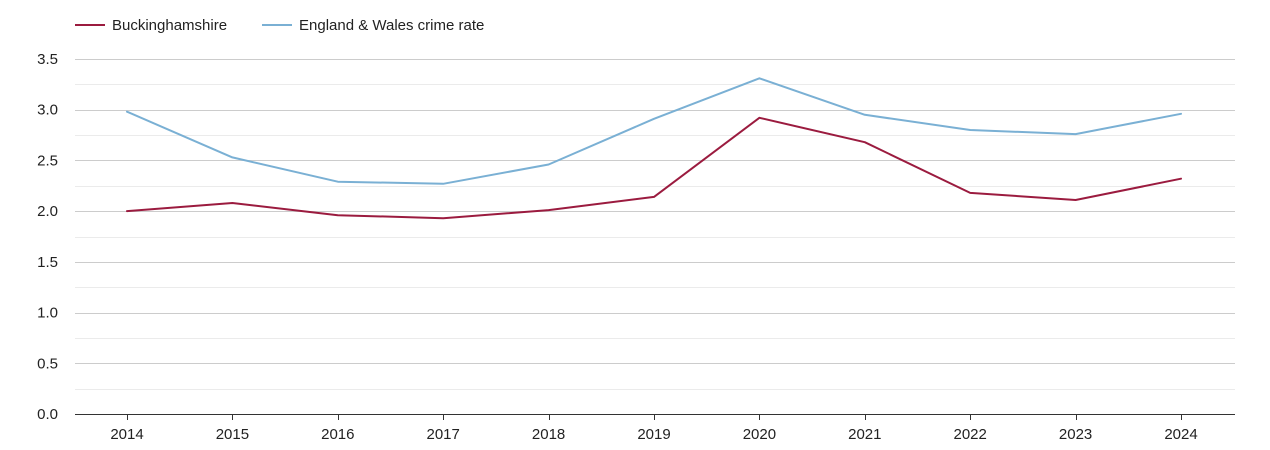 The image size is (1270, 450). I want to click on x-tick-label: 2022, so click(970, 434).